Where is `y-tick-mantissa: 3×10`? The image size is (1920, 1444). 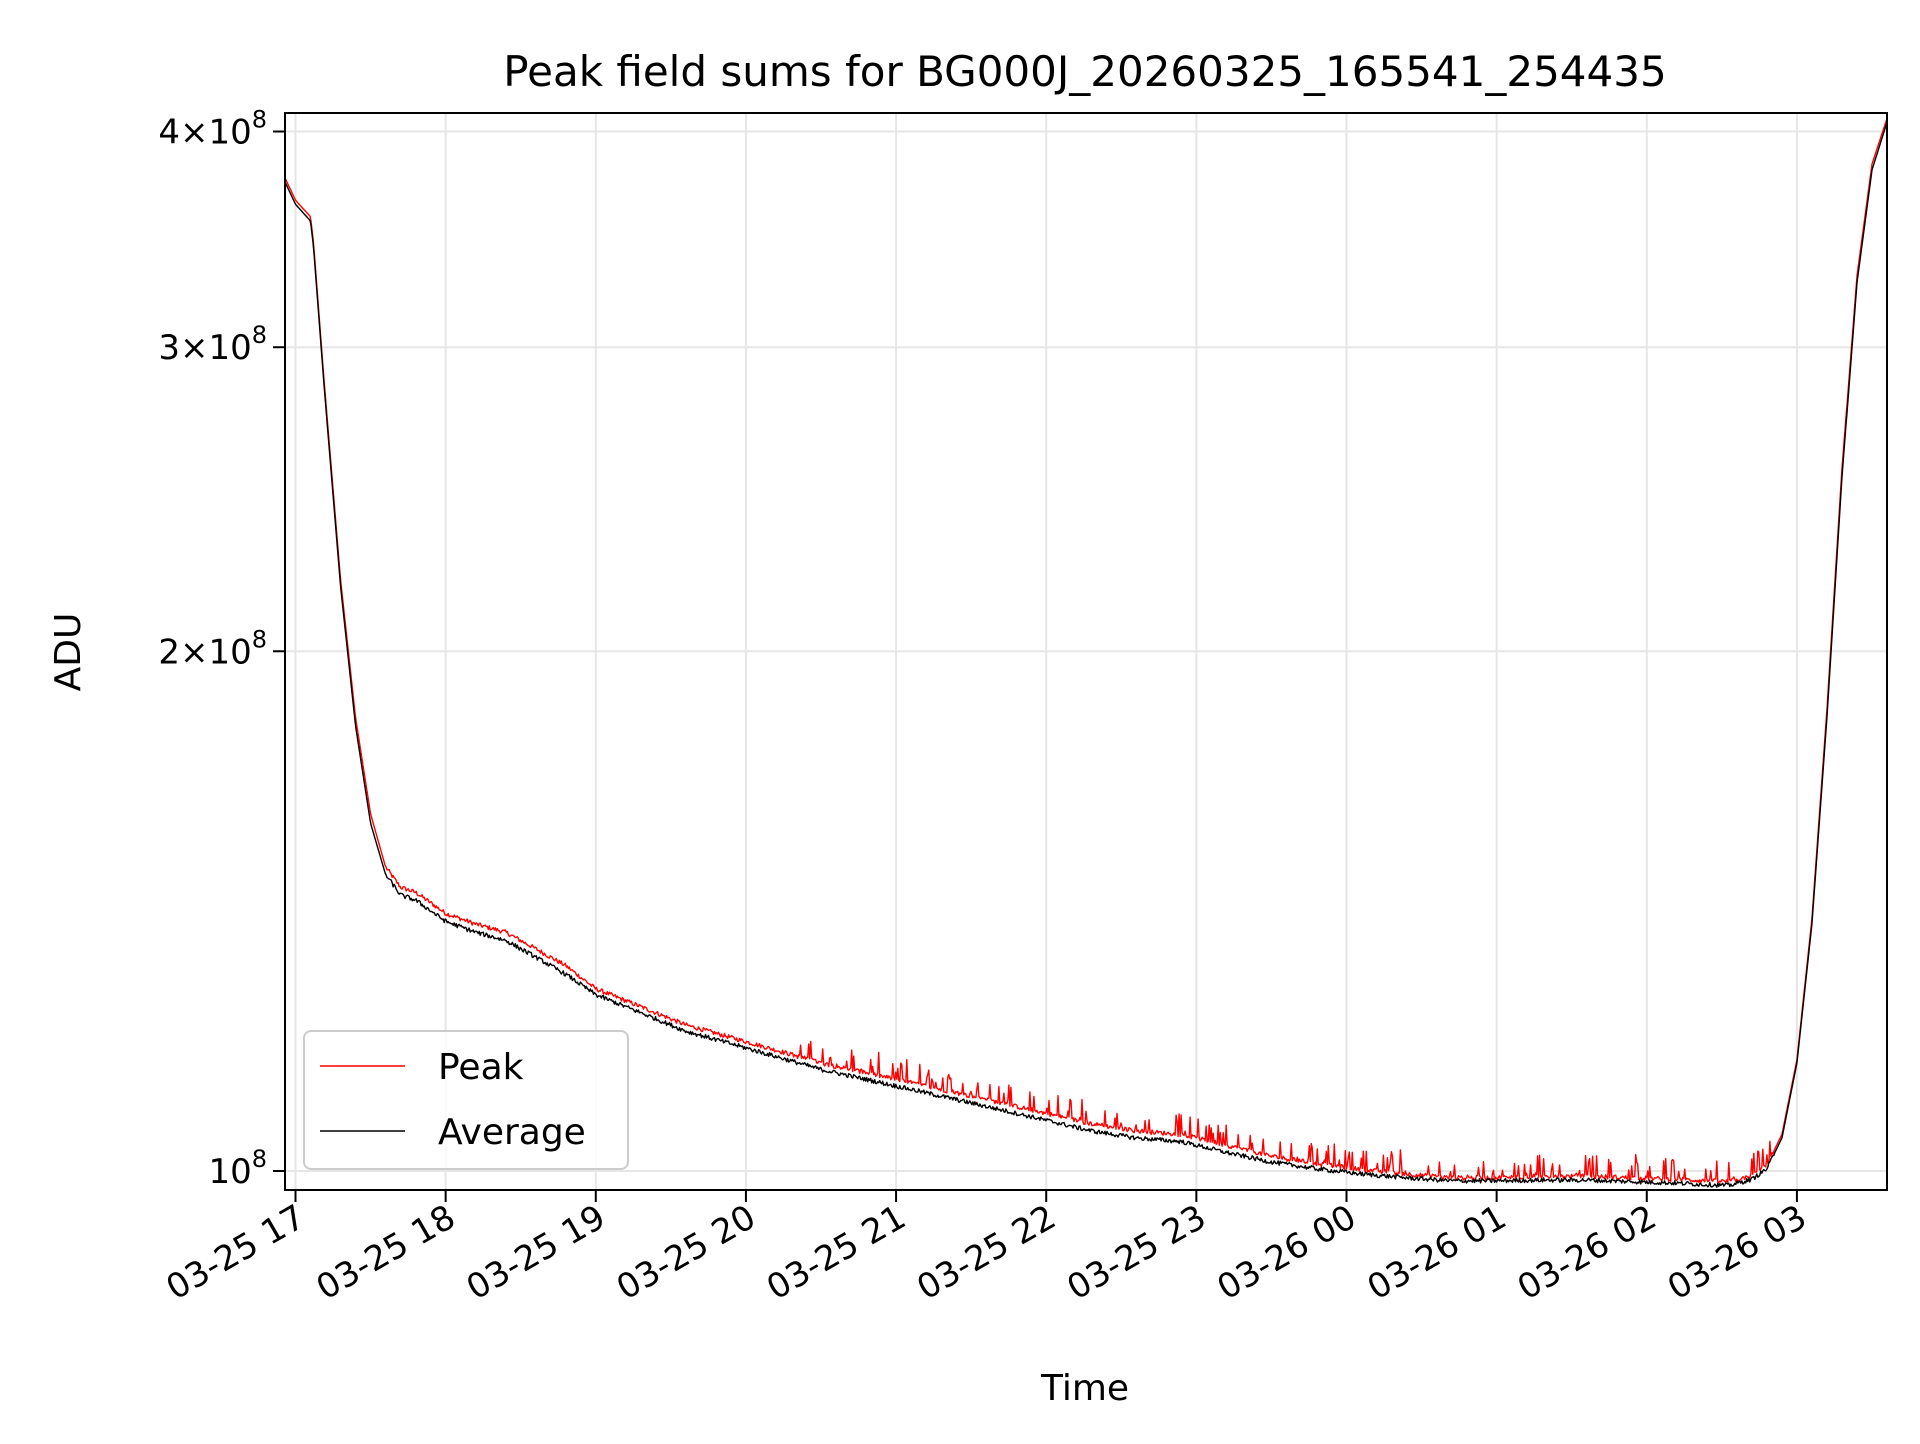 y-tick-mantissa: 3×10 is located at coordinates (204, 348).